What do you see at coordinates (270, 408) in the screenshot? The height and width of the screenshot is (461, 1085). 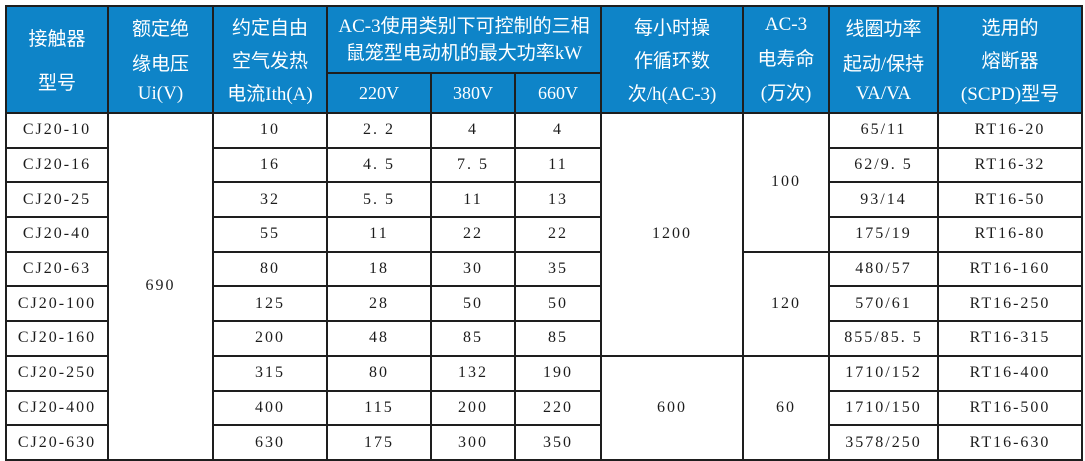 I see `ith-cell: 400` at bounding box center [270, 408].